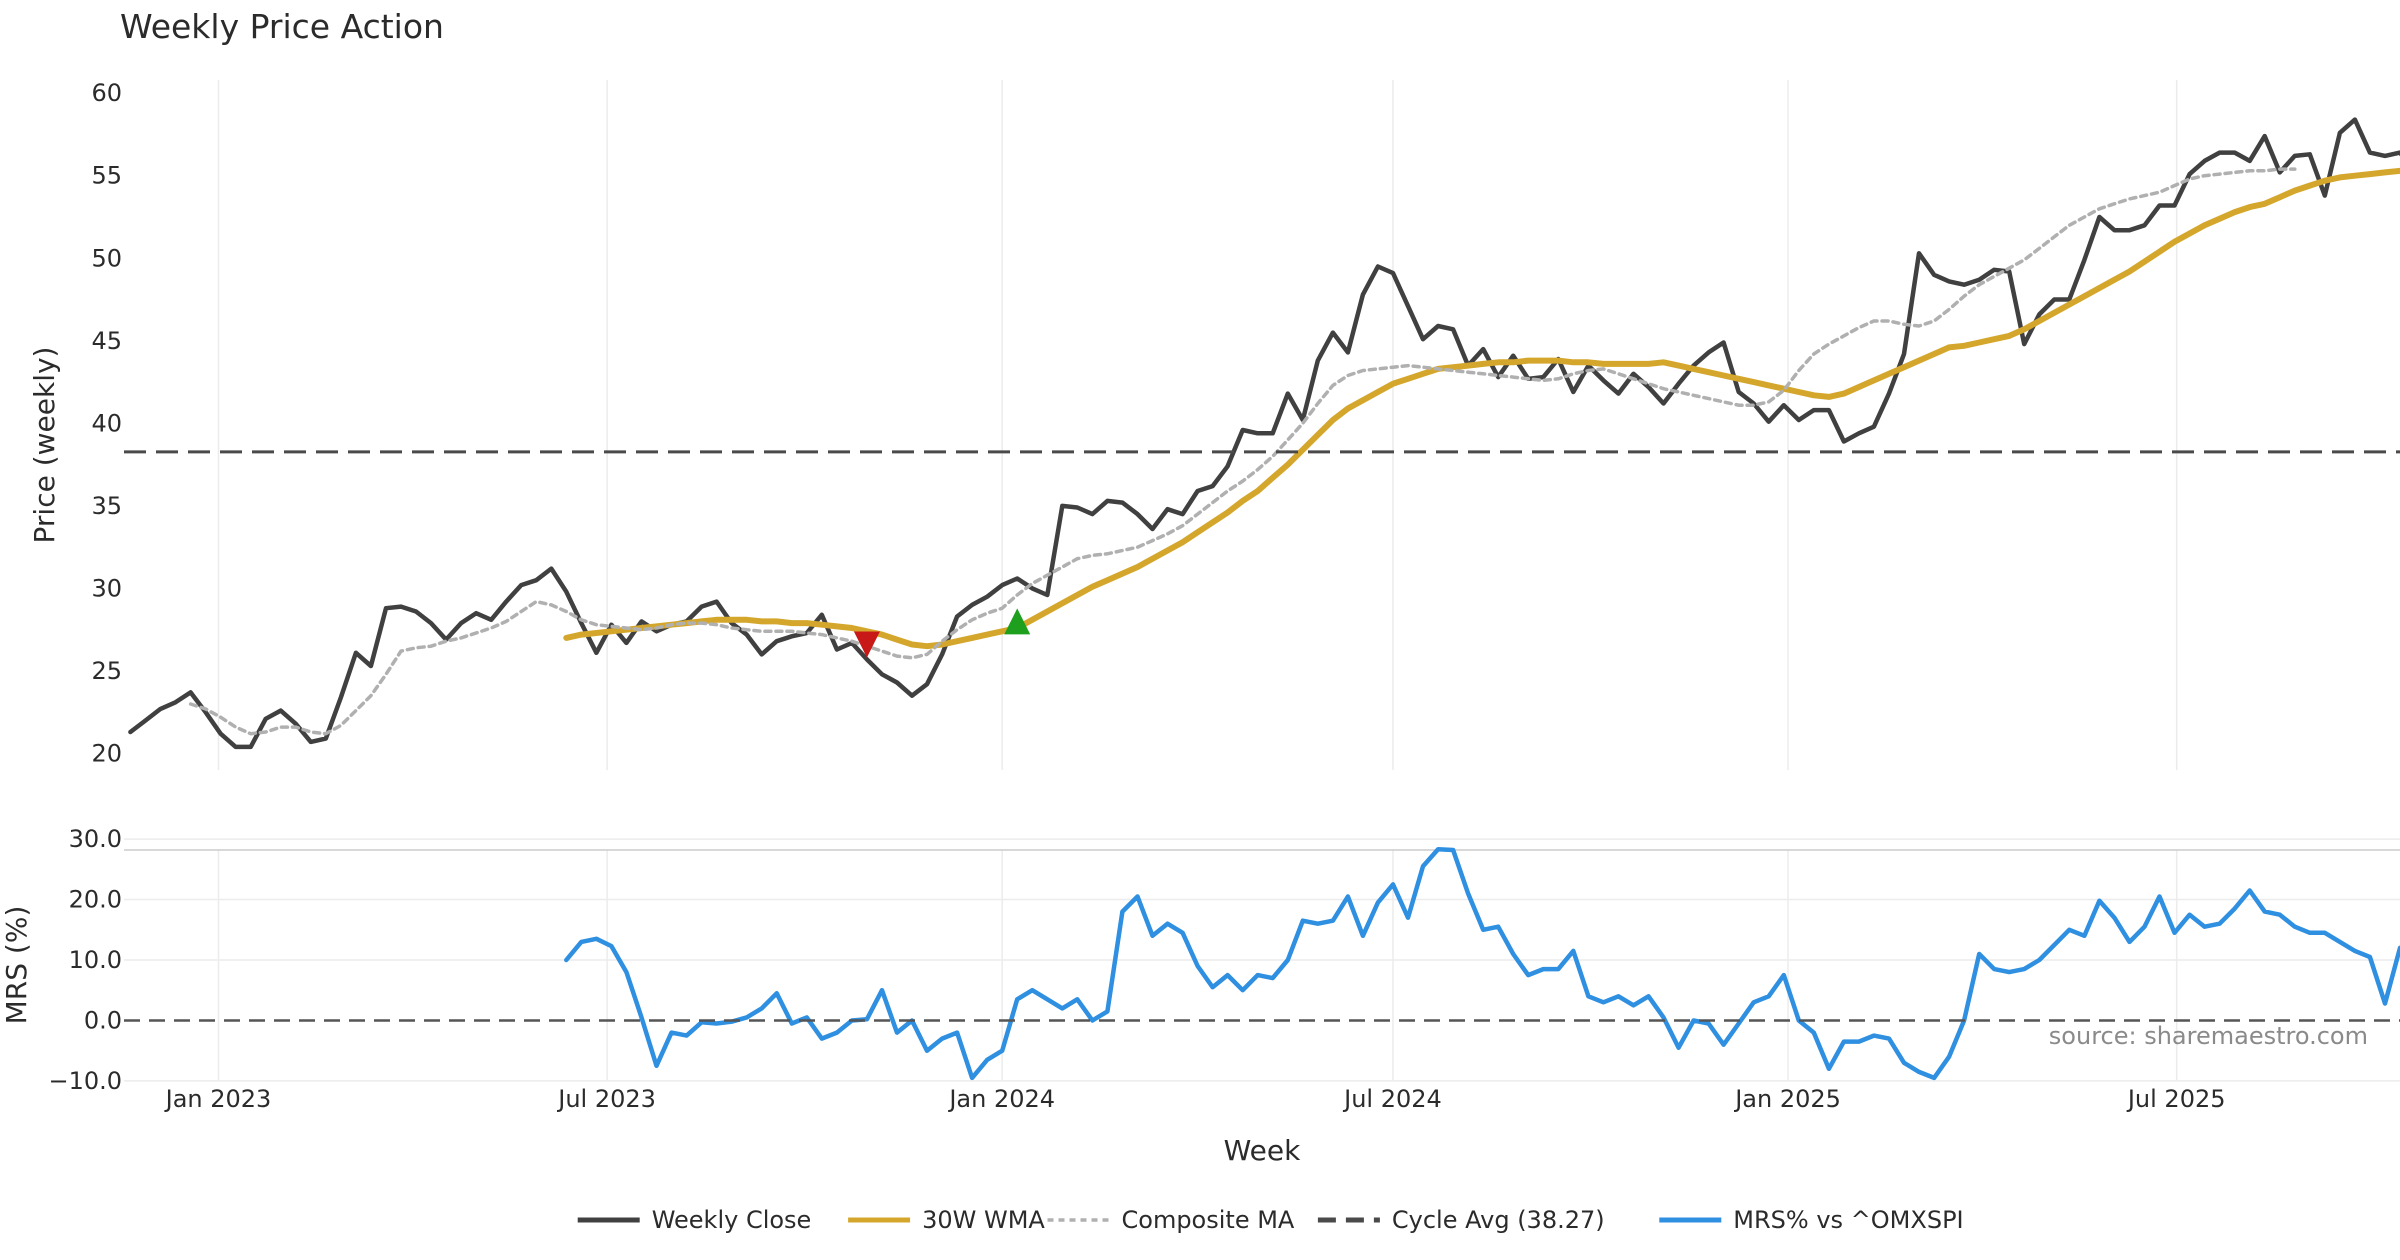 The image size is (2400, 1260). Describe the element at coordinates (1017, 621) in the screenshot. I see `buy-signal-marker` at that location.